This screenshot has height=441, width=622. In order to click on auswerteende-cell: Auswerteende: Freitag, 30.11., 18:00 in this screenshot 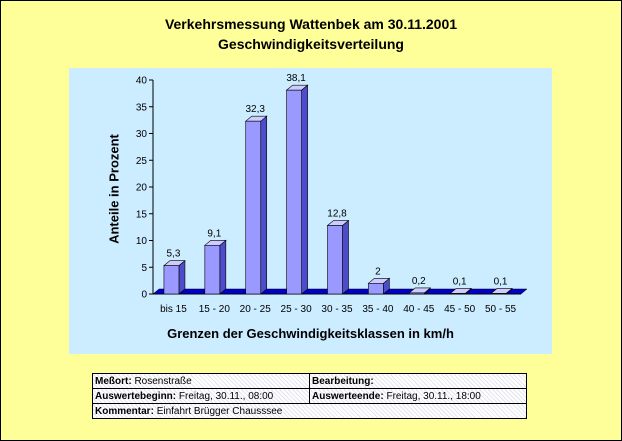, I will do `click(418, 396)`.